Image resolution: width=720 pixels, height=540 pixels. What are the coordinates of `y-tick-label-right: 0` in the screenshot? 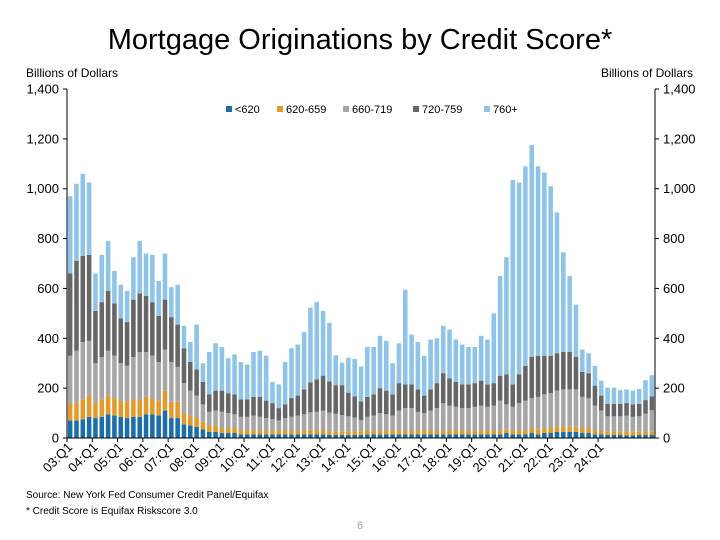 It's located at (666, 438).